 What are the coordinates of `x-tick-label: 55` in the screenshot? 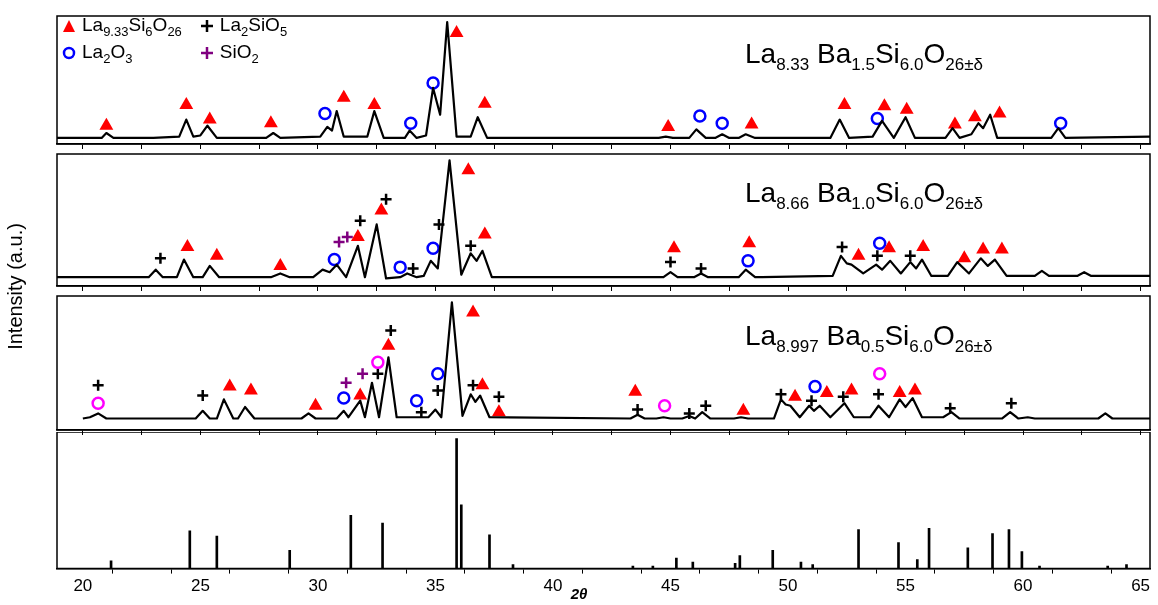 It's located at (906, 586).